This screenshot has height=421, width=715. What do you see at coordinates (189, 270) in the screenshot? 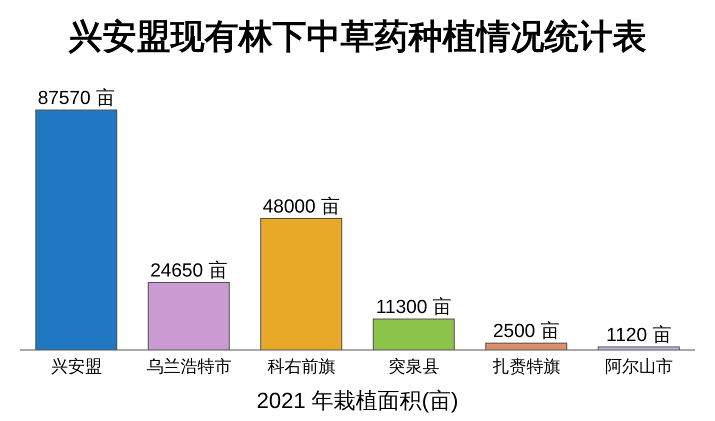
I see `data-label: 24650 亩` at bounding box center [189, 270].